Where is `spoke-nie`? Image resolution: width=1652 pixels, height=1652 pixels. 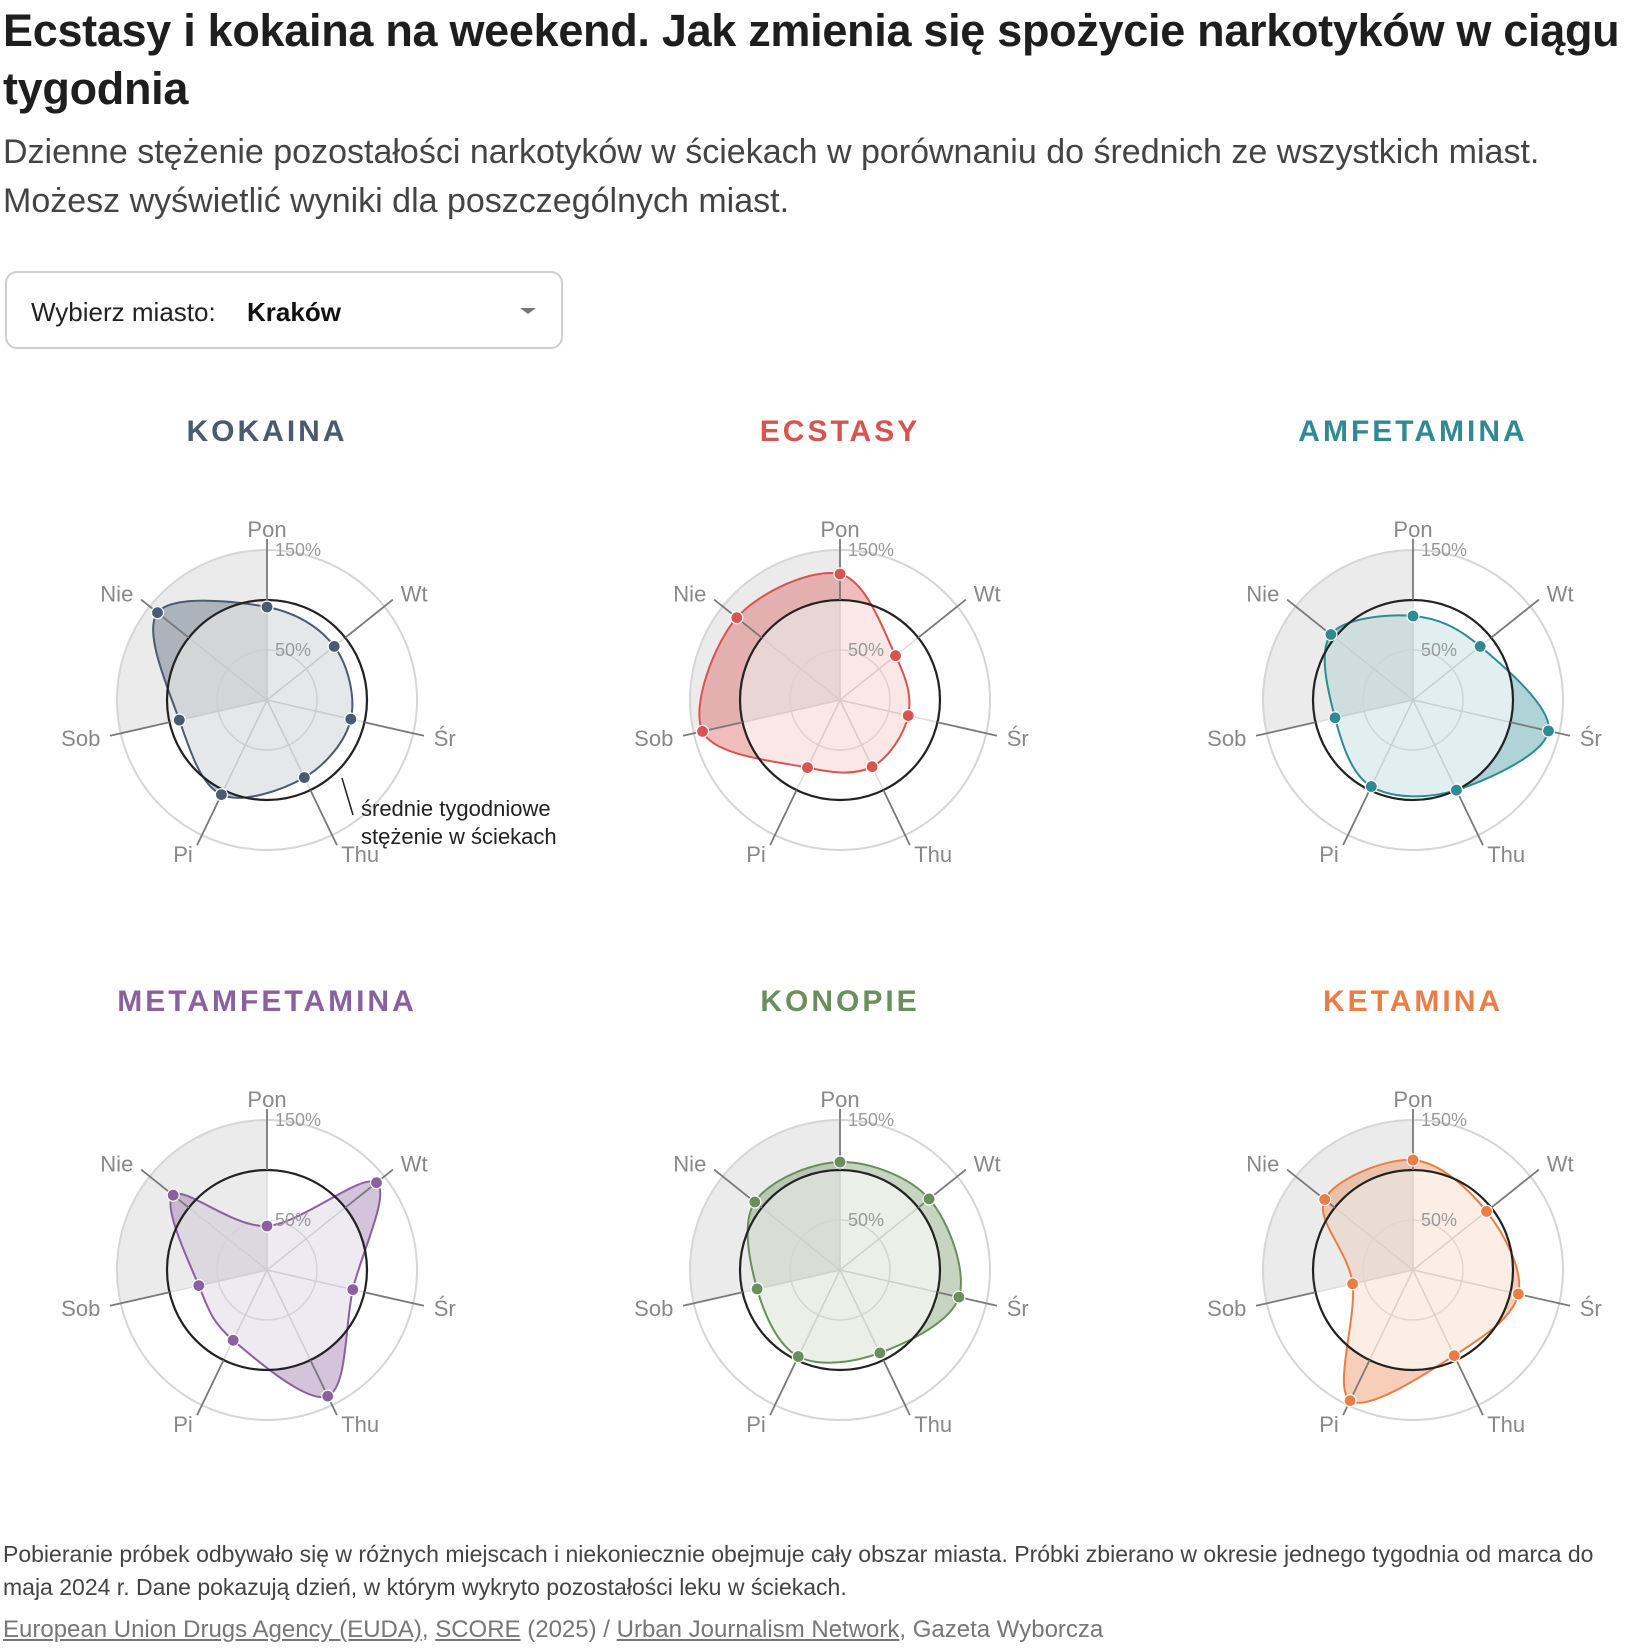
spoke-nie is located at coordinates (165, 618).